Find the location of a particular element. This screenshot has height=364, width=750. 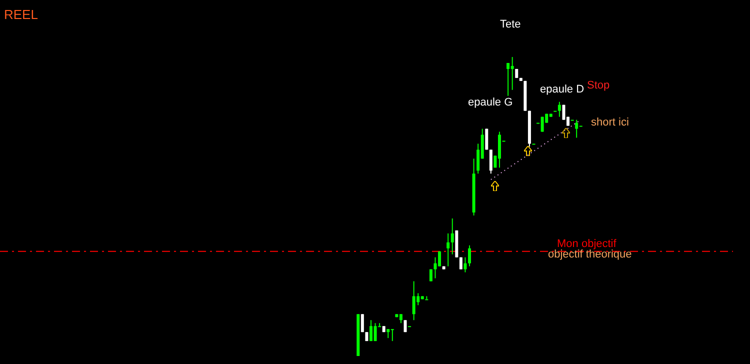

annotation: epaule G is located at coordinates (490, 102).